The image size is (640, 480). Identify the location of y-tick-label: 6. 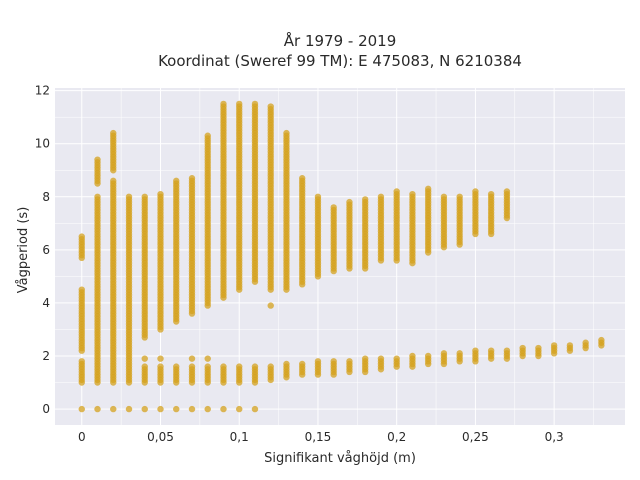
(46, 250).